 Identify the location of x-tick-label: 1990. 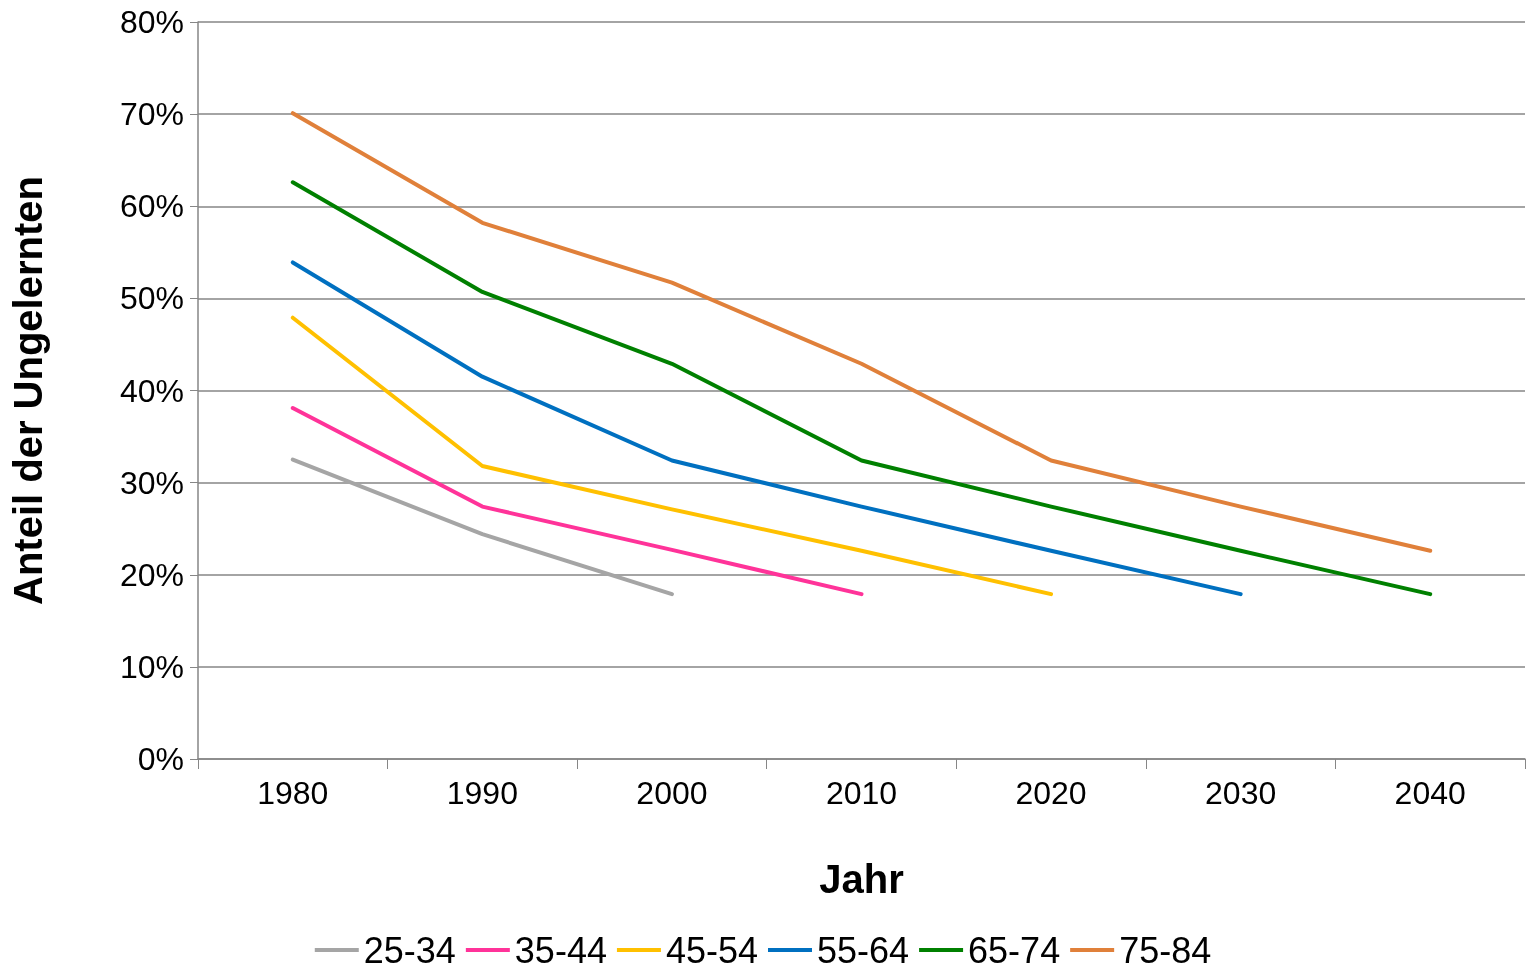
(482, 793).